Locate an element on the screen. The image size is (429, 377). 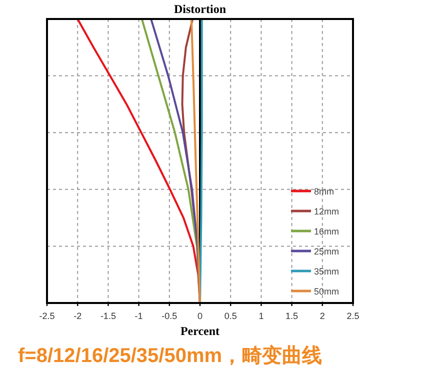
legend-label: 8mm is located at coordinates (324, 191).